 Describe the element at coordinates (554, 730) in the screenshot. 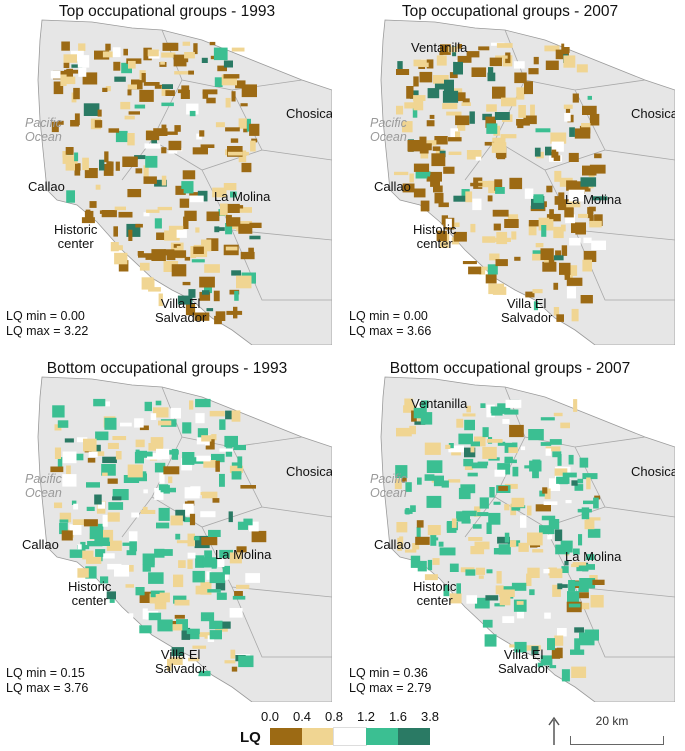

I see `north-arrow-icon` at that location.